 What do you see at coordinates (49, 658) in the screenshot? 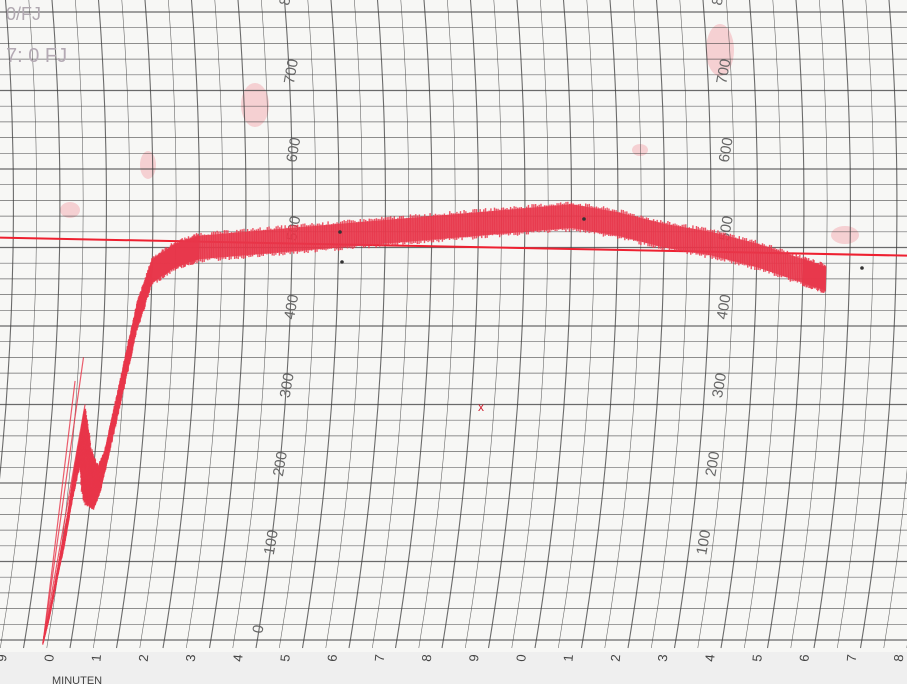
I see `bottom-tick-label-1: 0` at bounding box center [49, 658].